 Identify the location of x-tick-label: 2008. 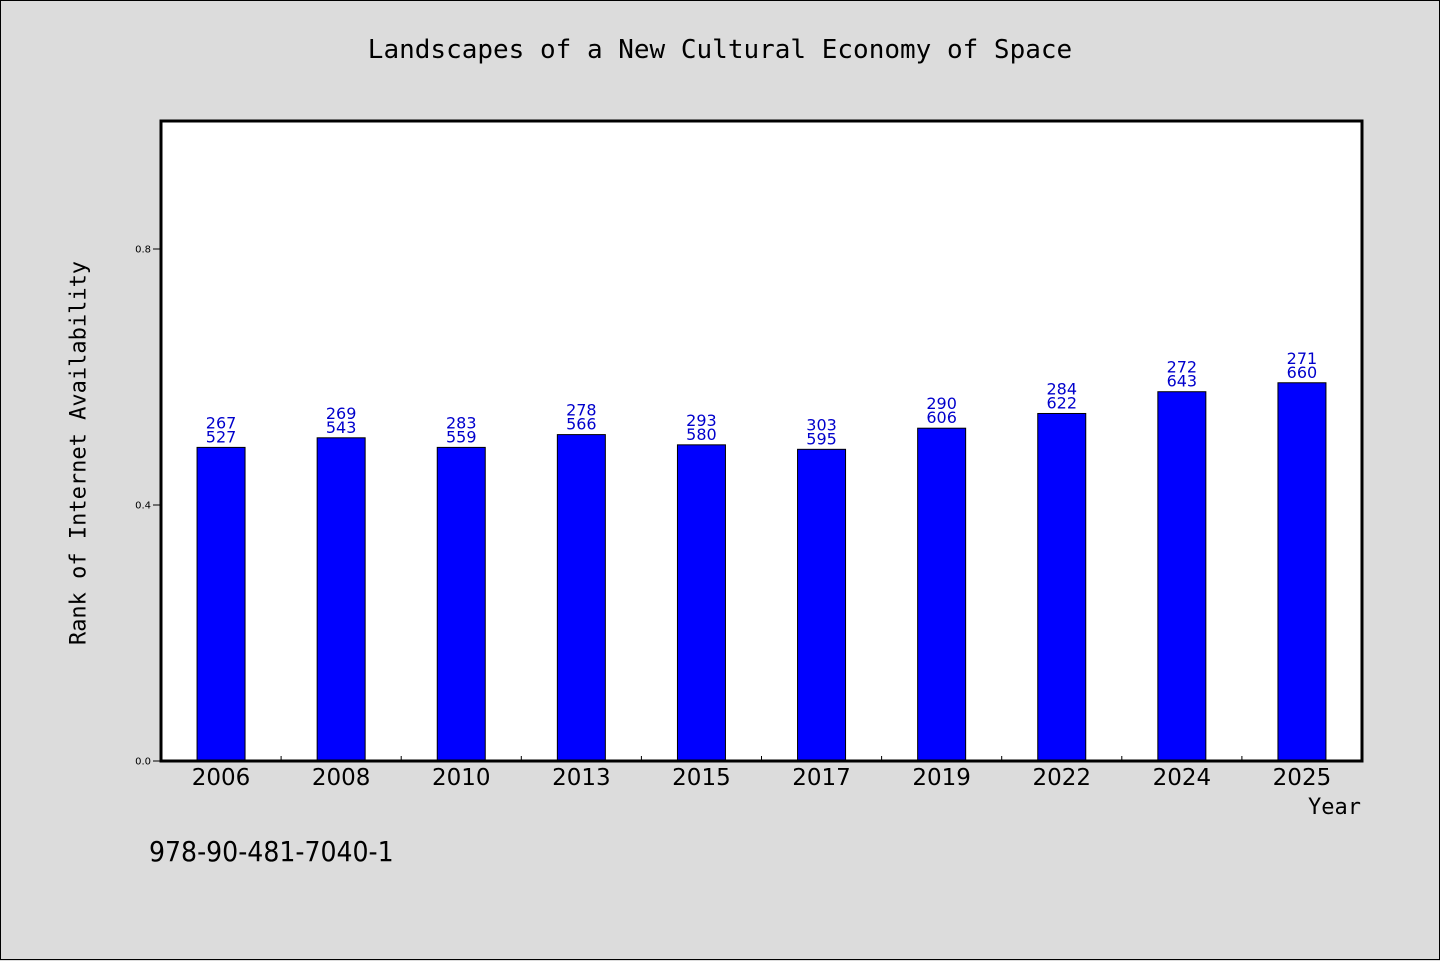
(341, 778).